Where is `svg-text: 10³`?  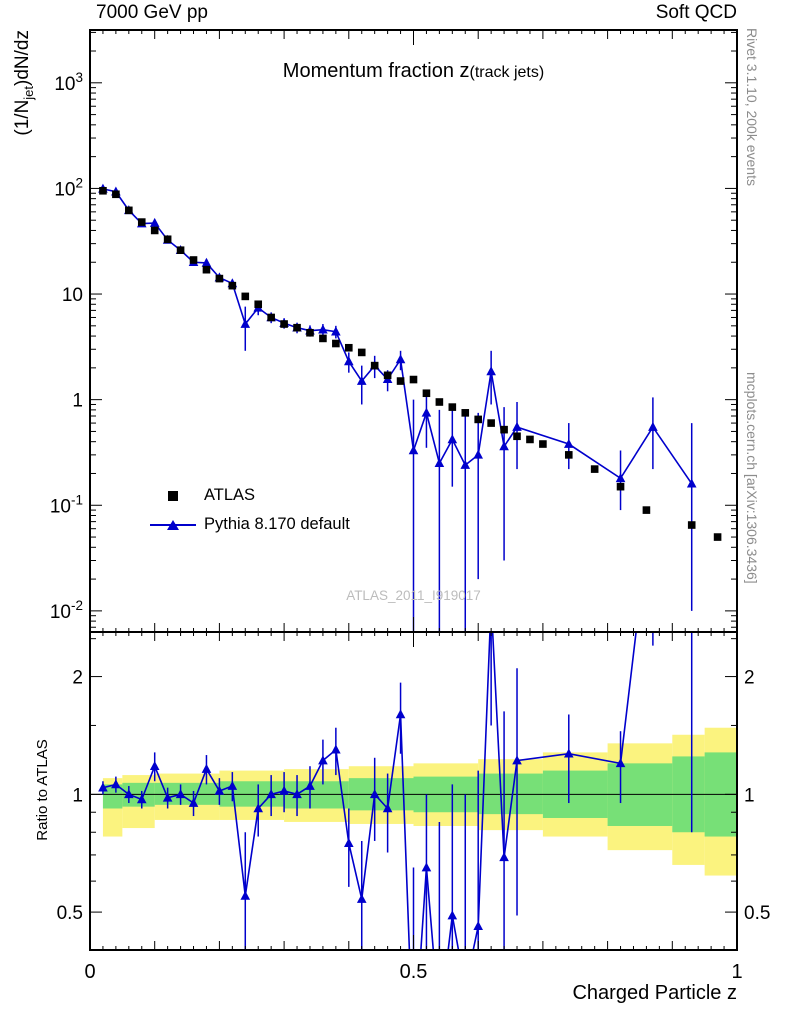
svg-text: 10³ is located at coordinates (68, 82).